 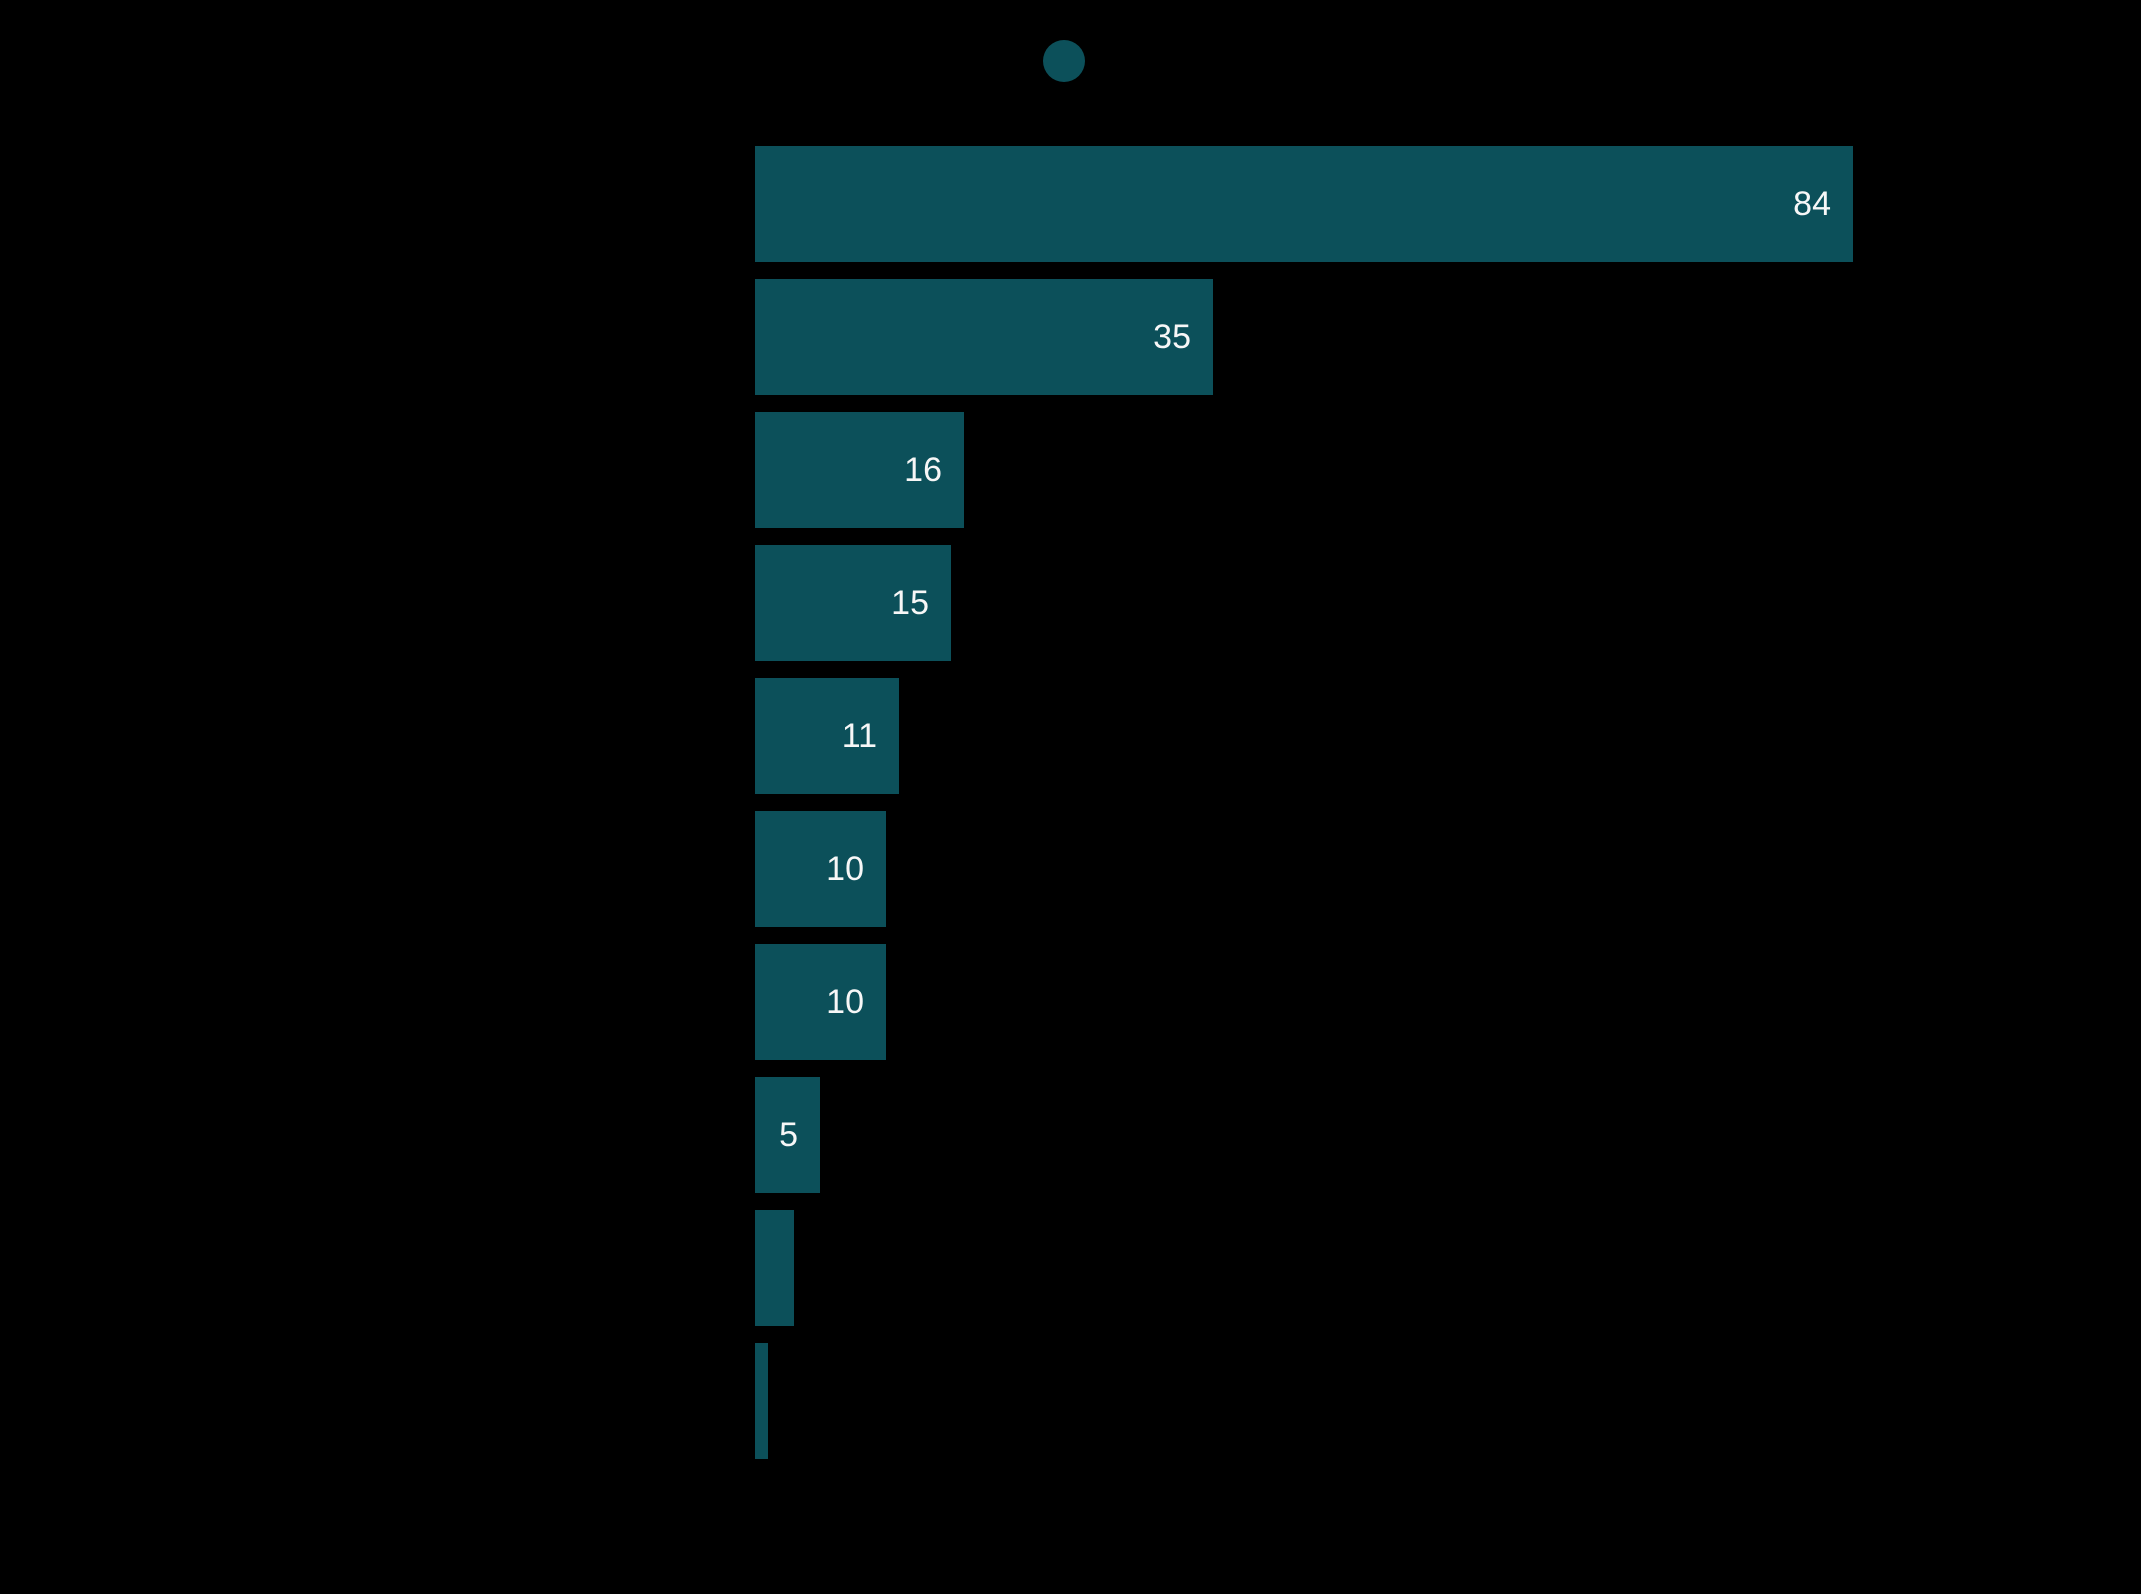 I want to click on bar-value-label: 5, so click(x=788, y=1134).